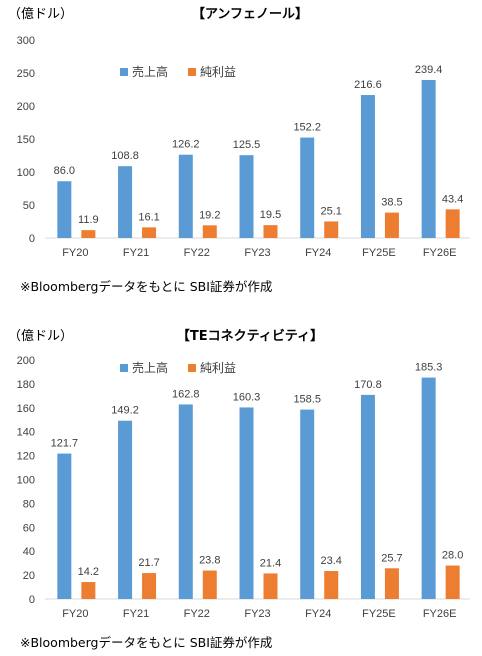 This screenshot has height=656, width=482. What do you see at coordinates (65, 444) in the screenshot?
I see `data-label-revenue: 121.7` at bounding box center [65, 444].